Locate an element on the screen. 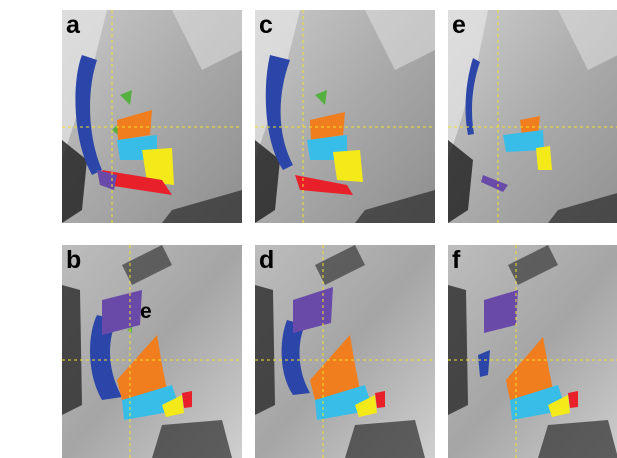 This screenshot has height=458, width=617. green-region is located at coordinates (321, 97).